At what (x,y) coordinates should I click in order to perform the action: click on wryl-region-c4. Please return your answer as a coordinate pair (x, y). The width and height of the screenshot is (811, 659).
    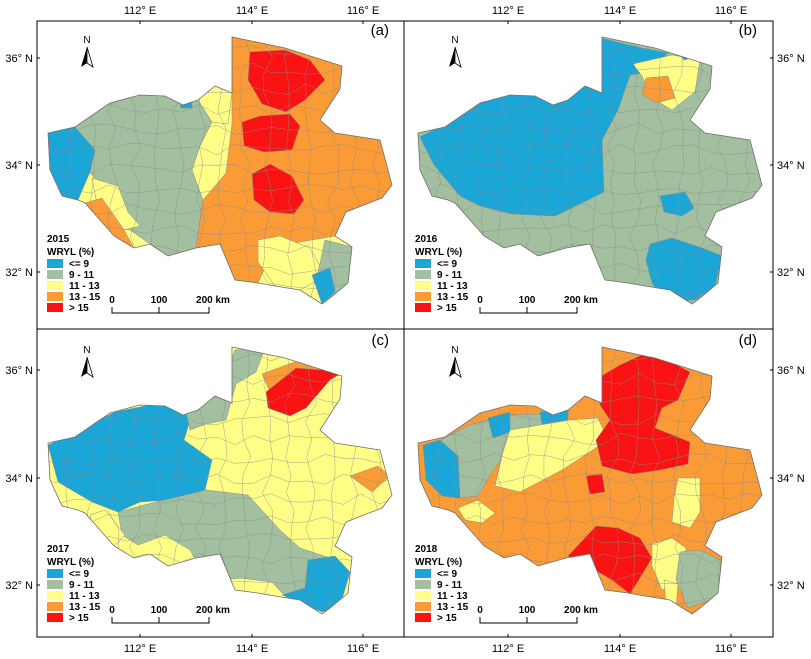
    Looking at the image, I should click on (658, 89).